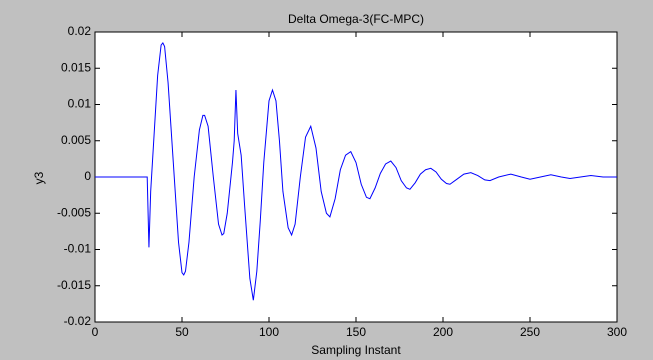  What do you see at coordinates (356, 19) in the screenshot?
I see `chart-title: Delta Omega-3(FC-MPC)` at bounding box center [356, 19].